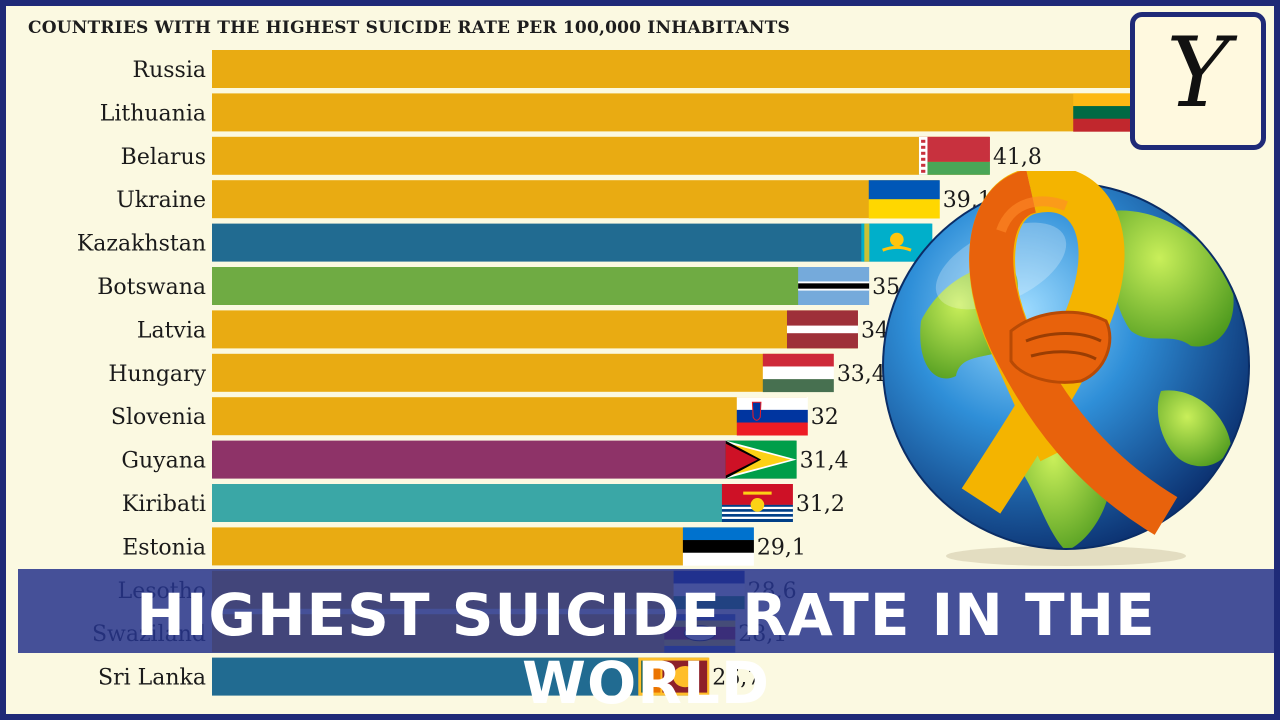 The width and height of the screenshot is (1280, 720). I want to click on bar-row: Russia53,8, so click(699, 69).